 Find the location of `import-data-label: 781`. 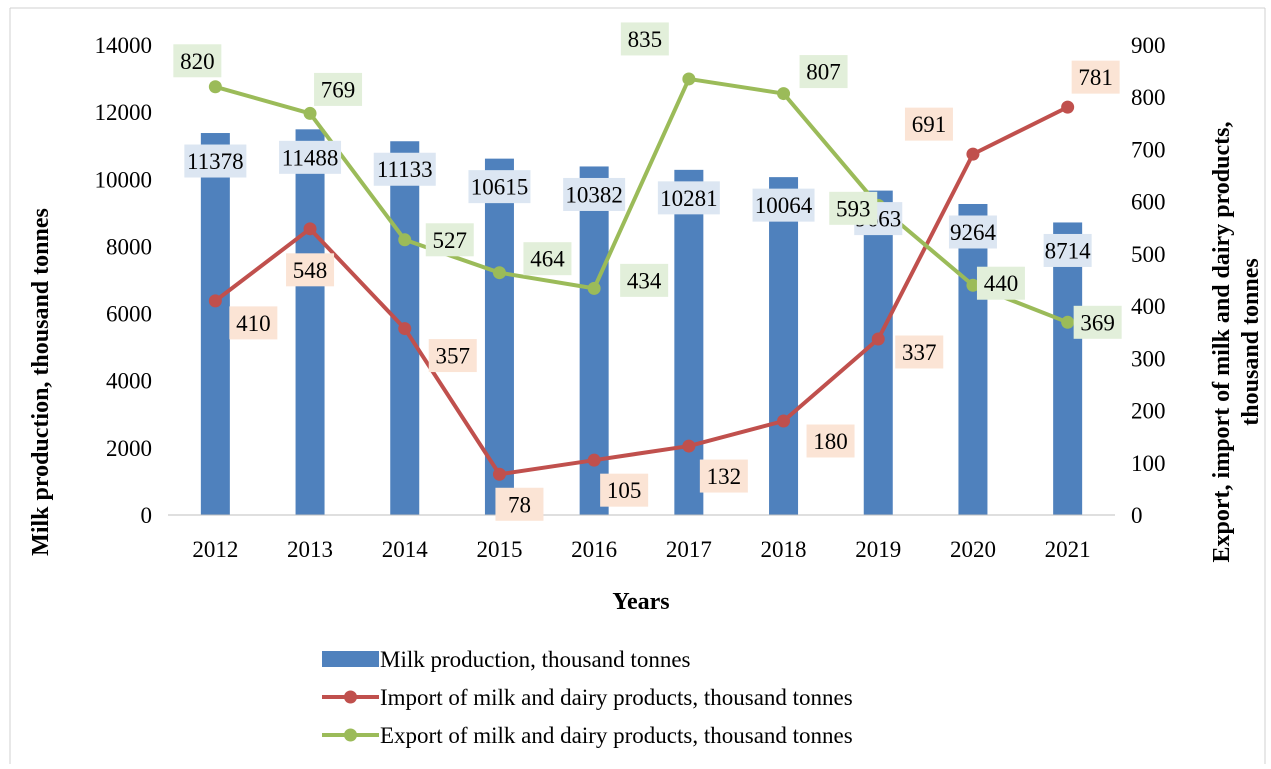

import-data-label: 781 is located at coordinates (1095, 77).